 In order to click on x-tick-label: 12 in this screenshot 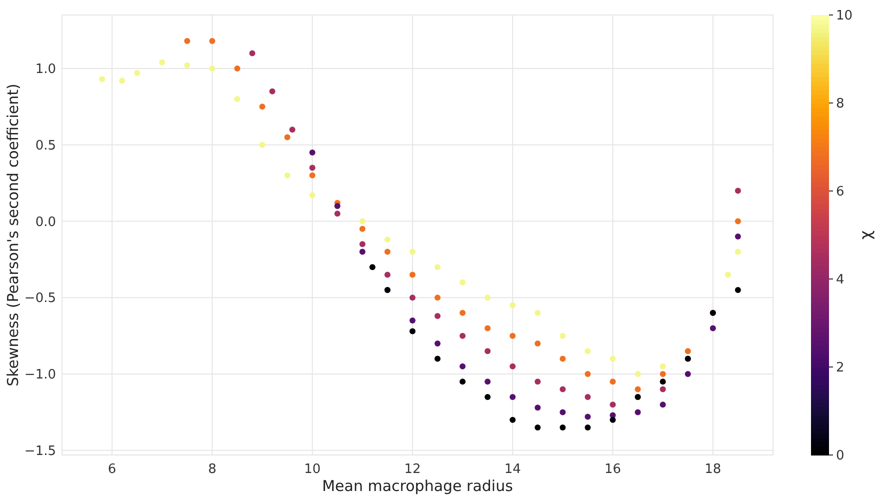, I will do `click(412, 469)`.